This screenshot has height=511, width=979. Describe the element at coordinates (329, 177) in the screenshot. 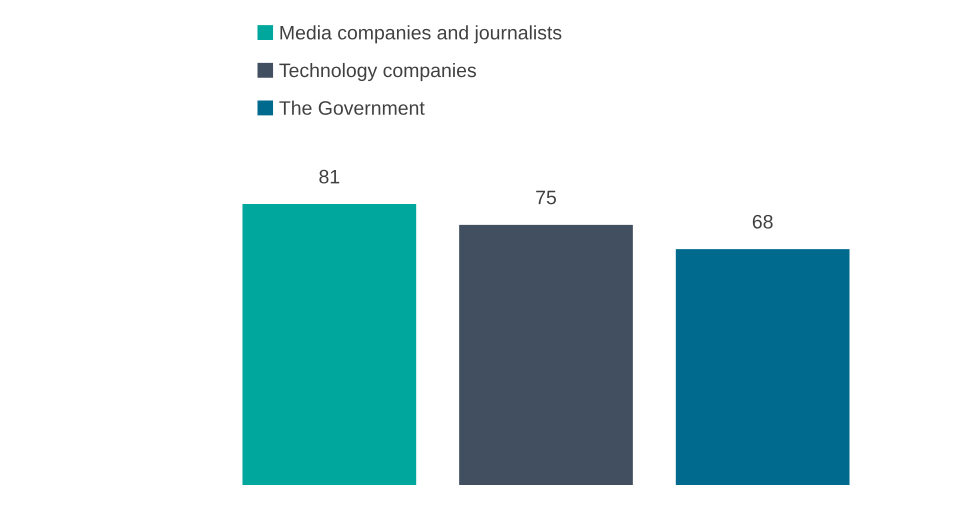

I see `data-label: 81` at that location.